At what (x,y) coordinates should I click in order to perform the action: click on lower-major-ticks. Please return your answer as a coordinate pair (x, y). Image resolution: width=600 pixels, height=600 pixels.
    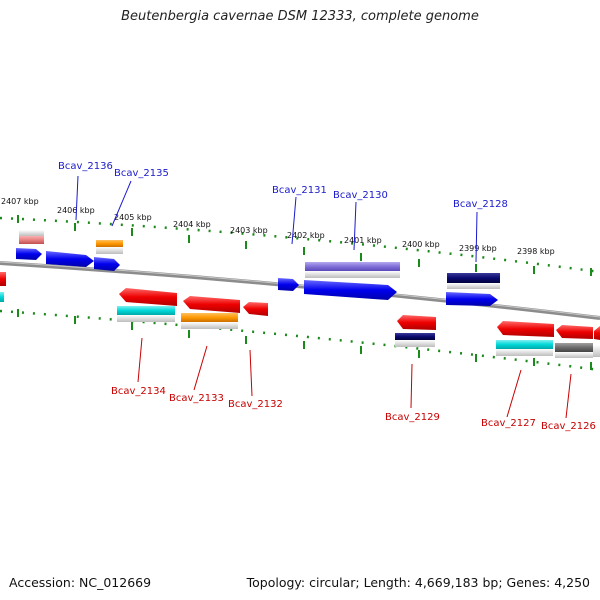
    Looking at the image, I should click on (304, 339).